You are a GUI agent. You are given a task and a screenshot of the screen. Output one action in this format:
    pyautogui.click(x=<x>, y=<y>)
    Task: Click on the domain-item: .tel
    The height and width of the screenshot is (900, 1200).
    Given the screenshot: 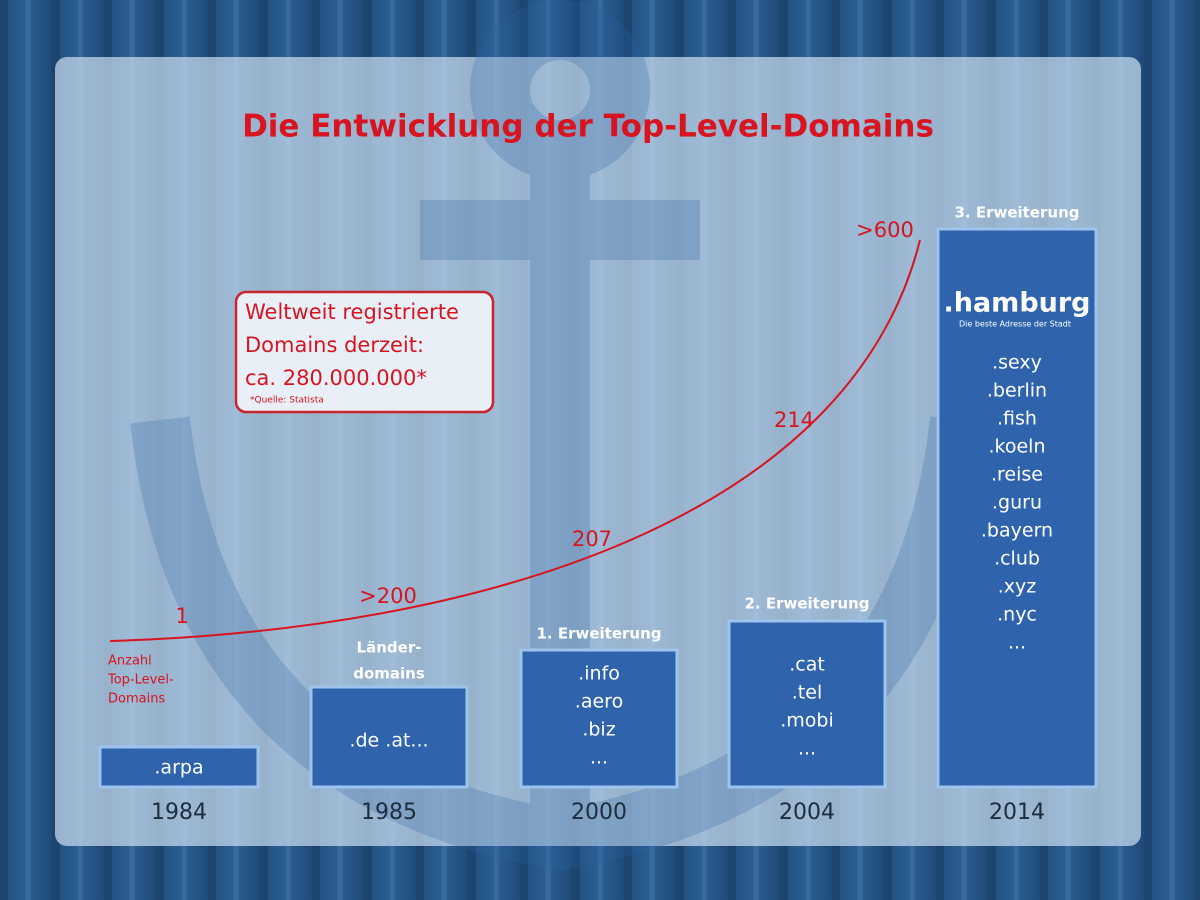 What is the action you would take?
    pyautogui.click(x=807, y=693)
    